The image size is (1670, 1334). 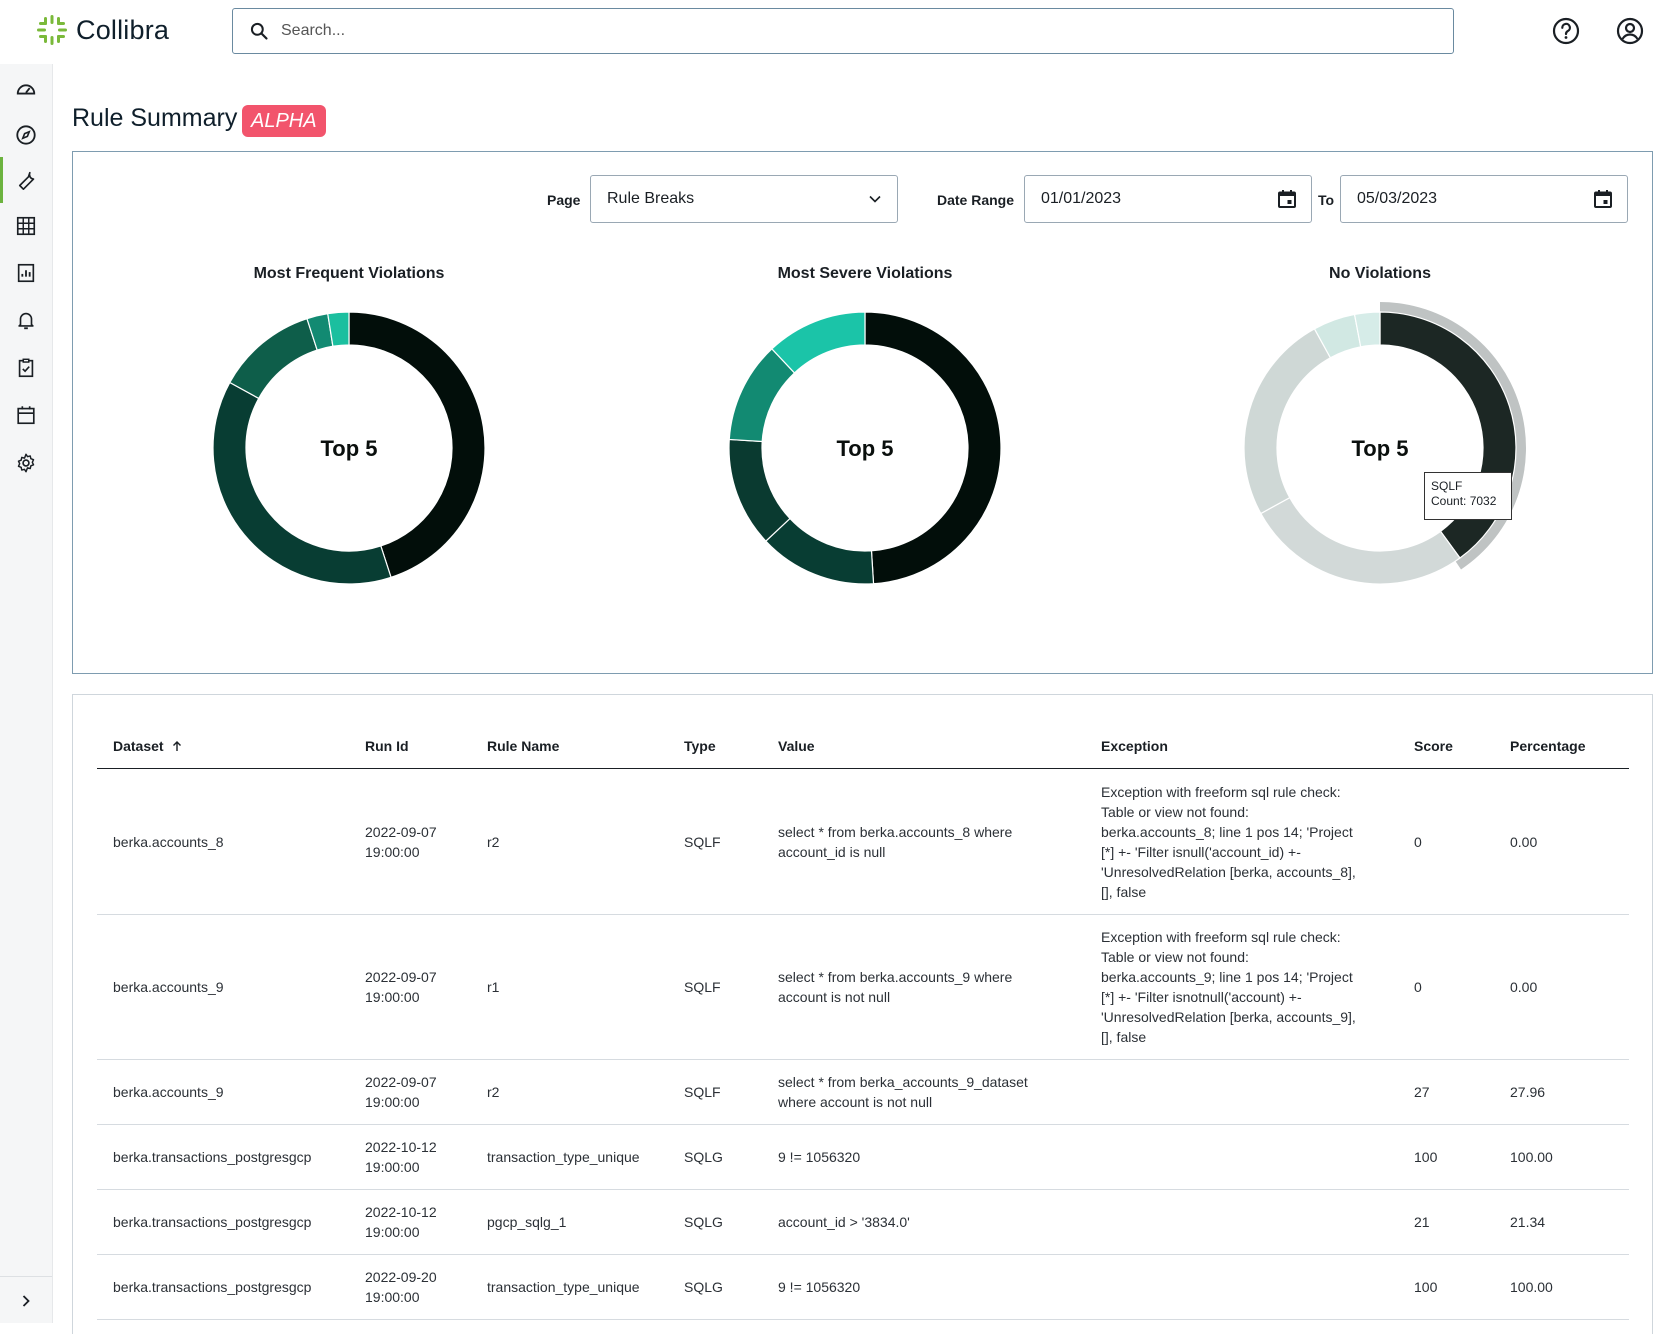 I want to click on sidebar-item-reports, so click(x=26, y=273).